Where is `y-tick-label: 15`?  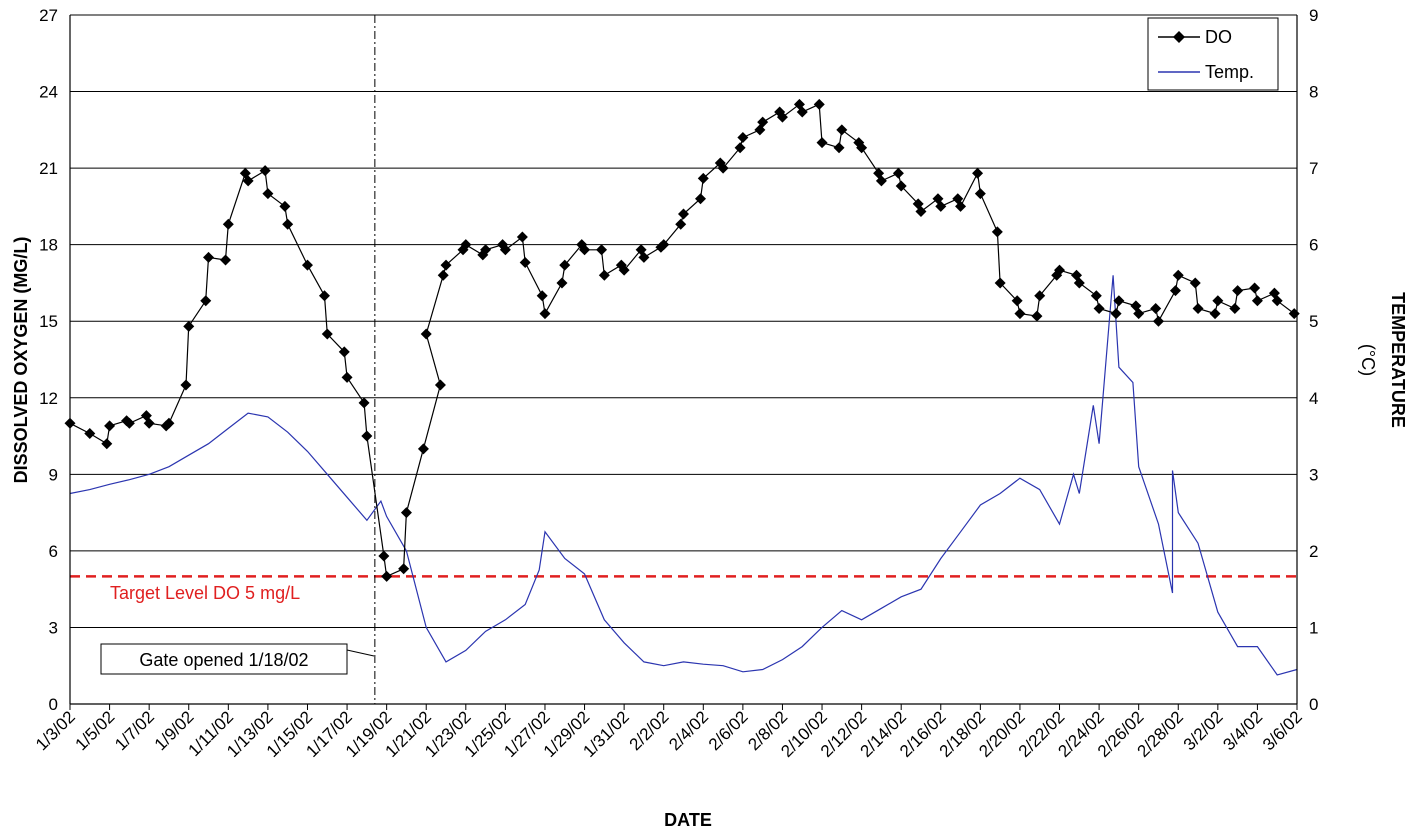 y-tick-label: 15 is located at coordinates (48, 321).